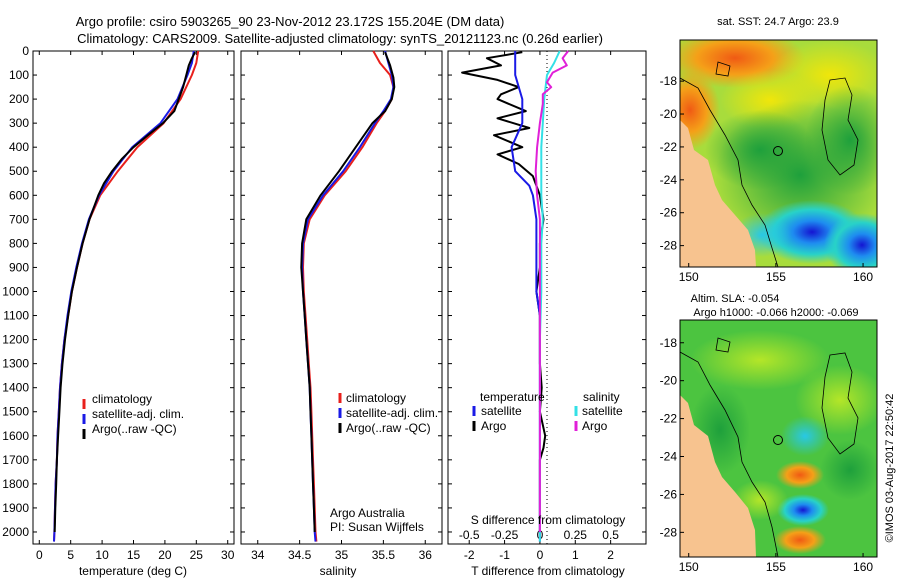 The width and height of the screenshot is (900, 580). What do you see at coordinates (15, 460) in the screenshot?
I see `depth-tick-label: 1700` at bounding box center [15, 460].